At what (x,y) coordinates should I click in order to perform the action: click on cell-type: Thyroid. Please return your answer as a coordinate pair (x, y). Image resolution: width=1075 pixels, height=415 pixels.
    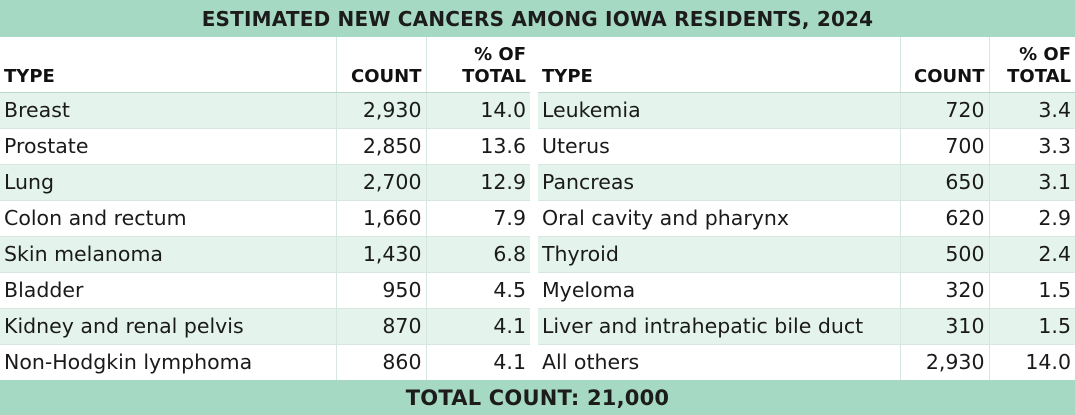
    Looking at the image, I should click on (719, 254).